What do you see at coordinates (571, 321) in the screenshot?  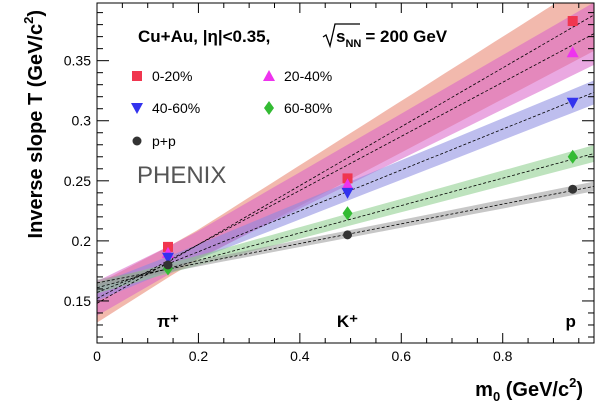 I see `particle-label-proton: p` at bounding box center [571, 321].